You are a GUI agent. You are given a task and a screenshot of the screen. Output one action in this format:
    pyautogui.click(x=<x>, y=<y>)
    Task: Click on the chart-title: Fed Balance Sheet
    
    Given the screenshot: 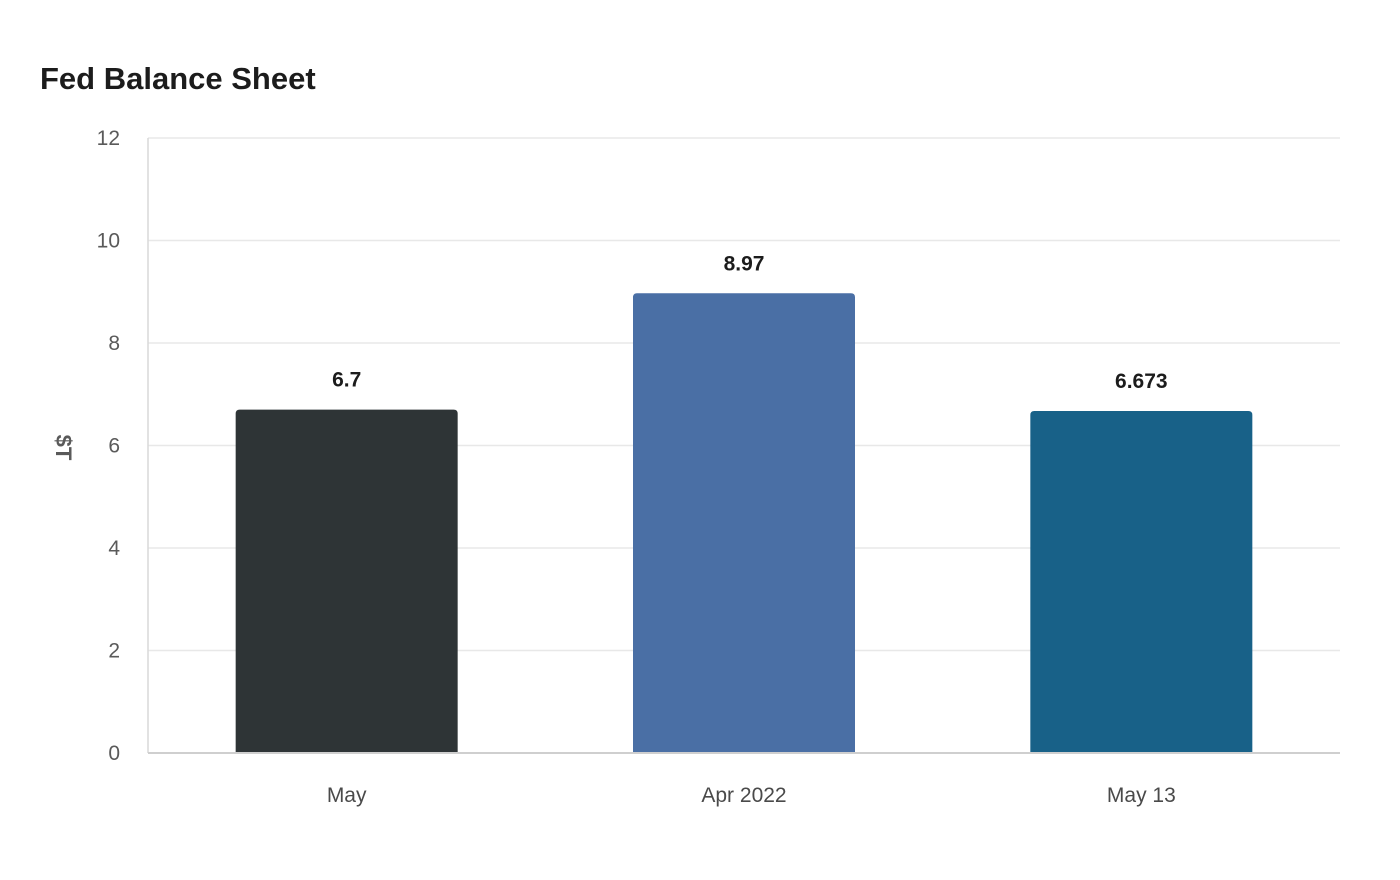 What is the action you would take?
    pyautogui.click(x=178, y=78)
    